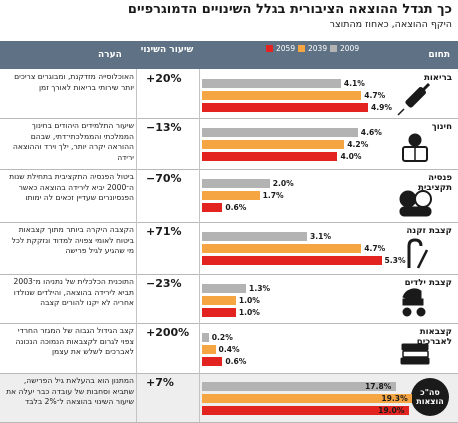 This screenshot has height=423, width=458. I want to click on data-label-2059: 5.3%, so click(395, 260).